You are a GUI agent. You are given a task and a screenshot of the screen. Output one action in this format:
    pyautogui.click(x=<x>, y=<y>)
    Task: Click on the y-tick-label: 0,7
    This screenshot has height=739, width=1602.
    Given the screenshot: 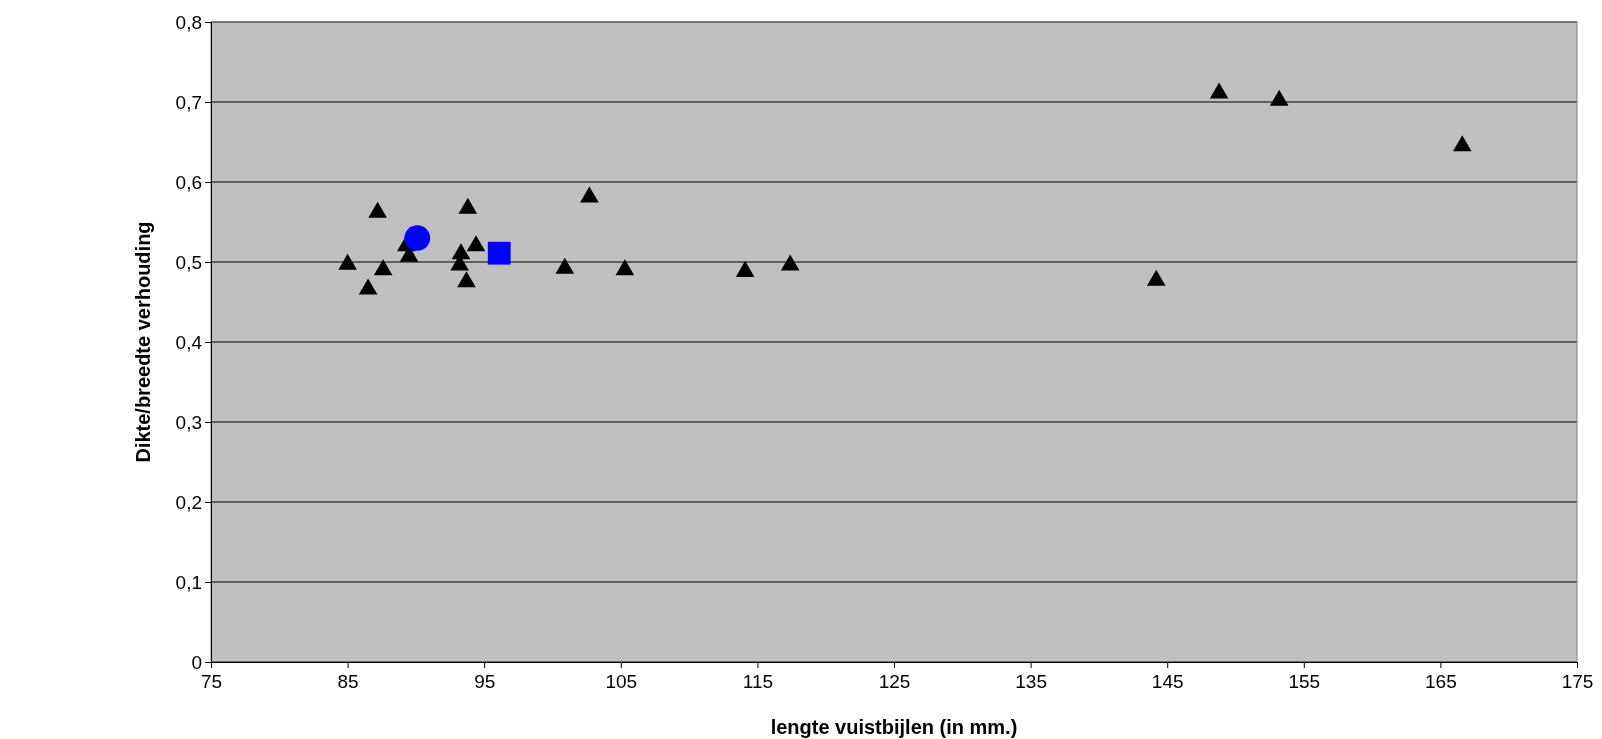 What is the action you would take?
    pyautogui.click(x=188, y=102)
    